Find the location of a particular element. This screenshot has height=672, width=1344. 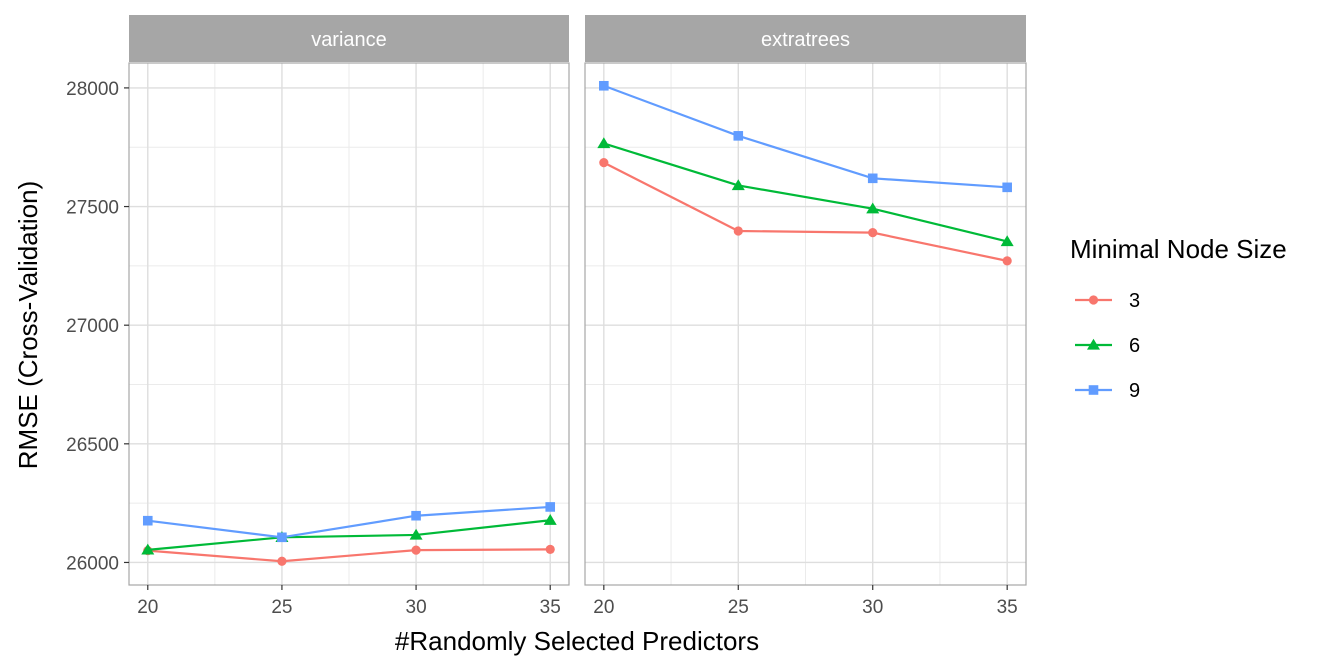

y-tick-label: 28000 is located at coordinates (92, 89).